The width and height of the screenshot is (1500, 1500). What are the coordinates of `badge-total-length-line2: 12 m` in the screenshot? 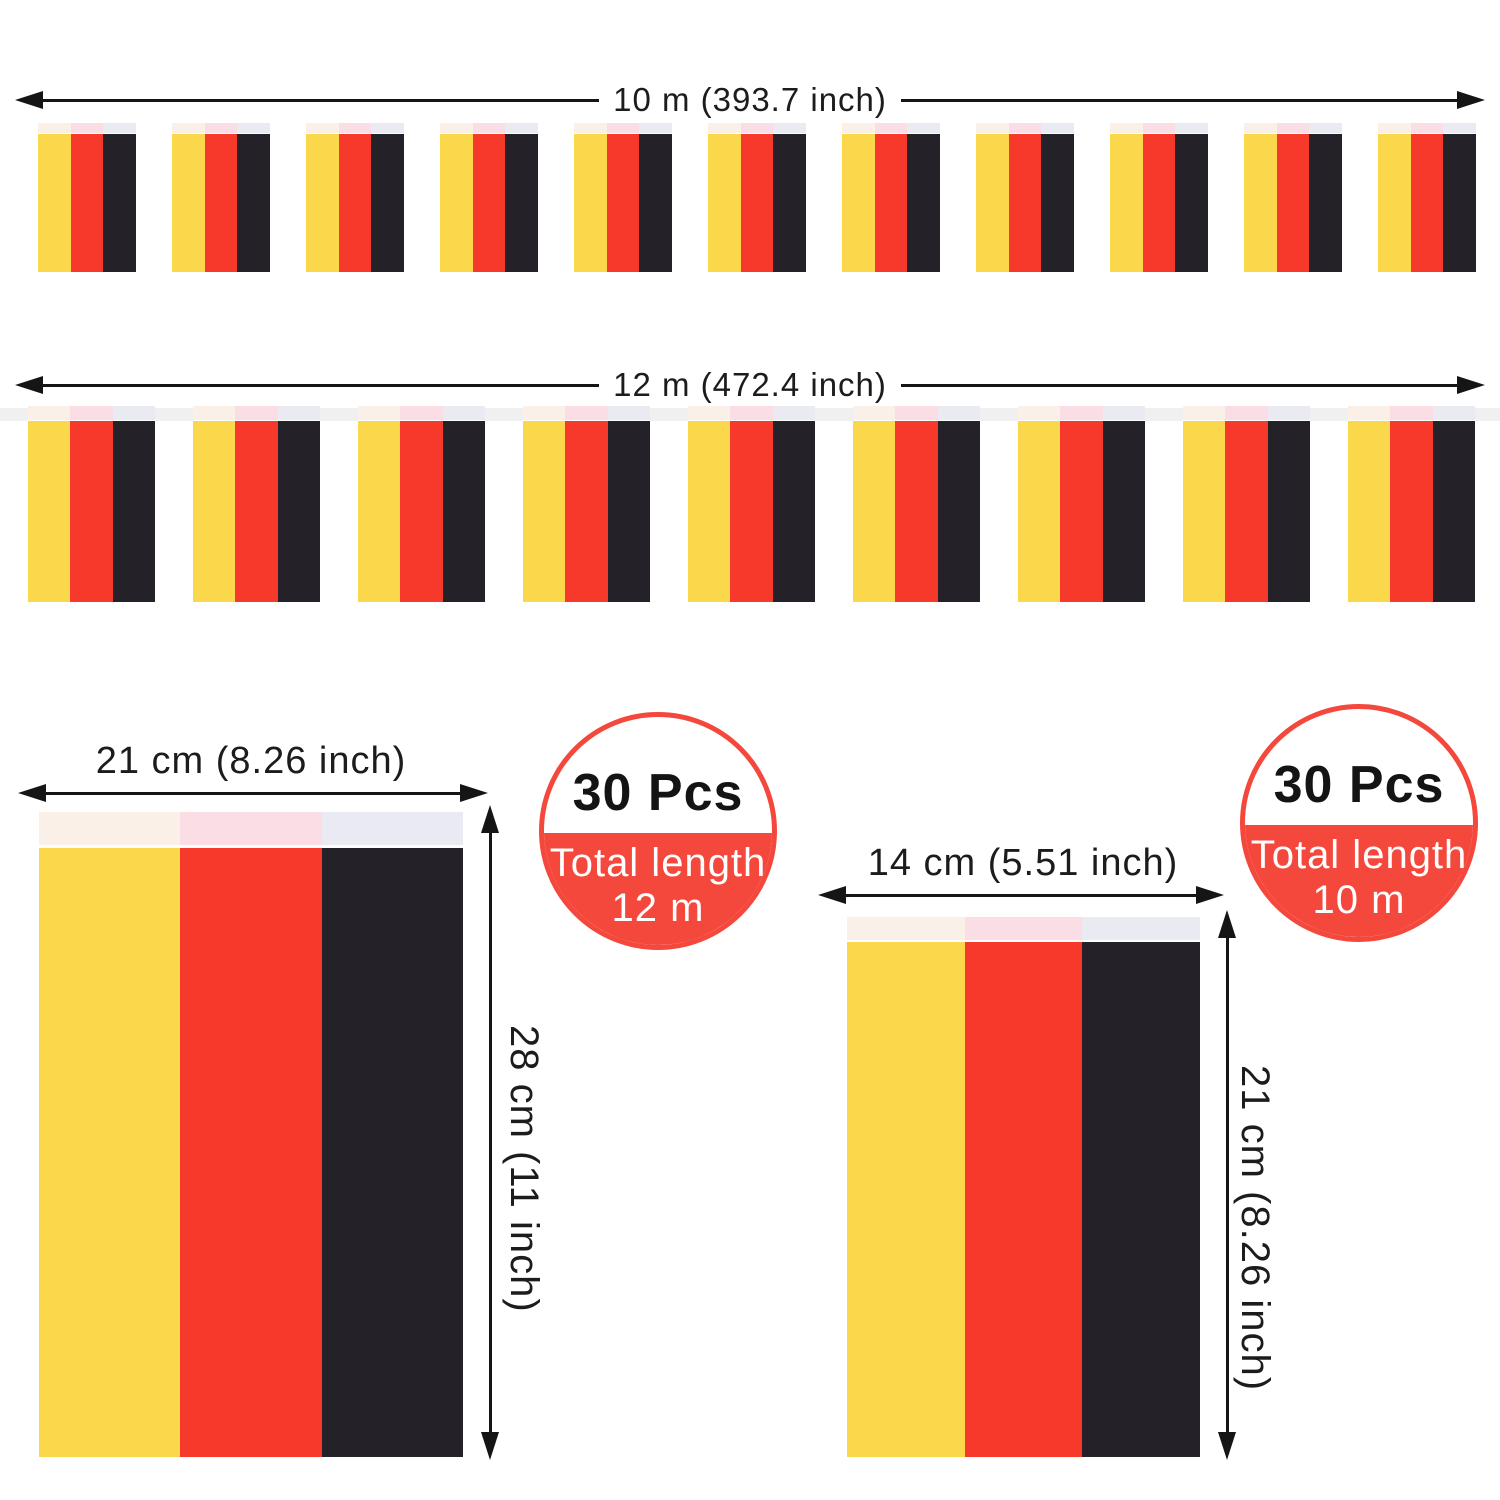 It's located at (658, 908).